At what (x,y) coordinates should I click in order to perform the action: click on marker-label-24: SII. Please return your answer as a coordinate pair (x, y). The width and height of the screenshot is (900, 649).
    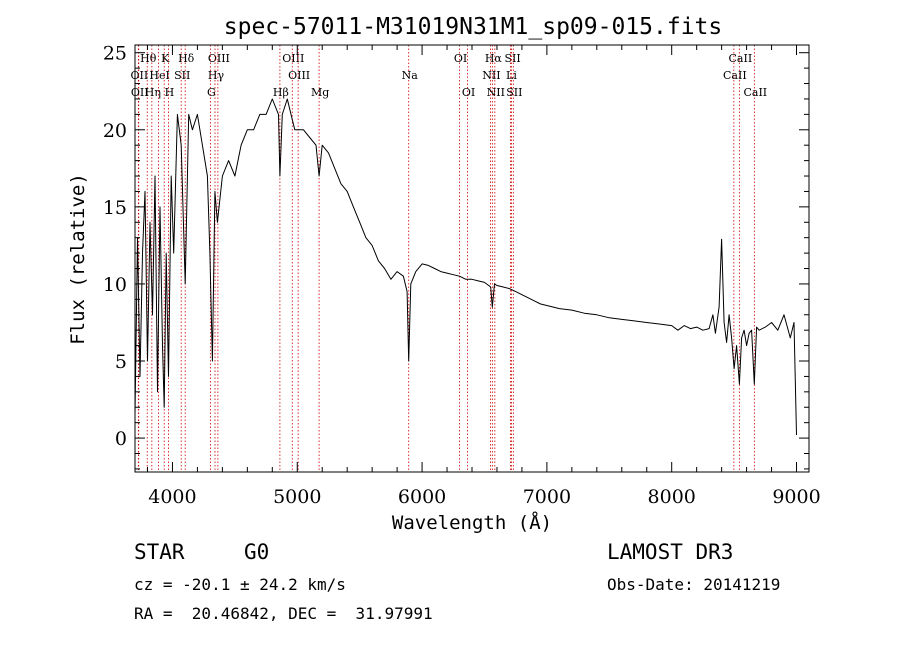
    Looking at the image, I should click on (514, 92).